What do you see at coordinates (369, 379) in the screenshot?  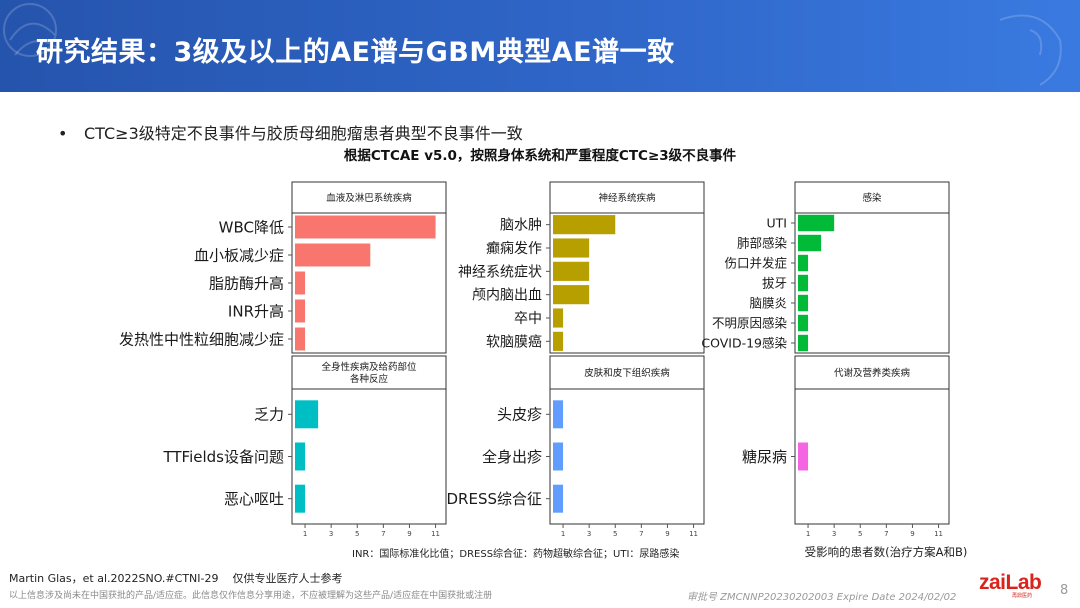 I see `panel-4-strip-label: 各种反应` at bounding box center [369, 379].